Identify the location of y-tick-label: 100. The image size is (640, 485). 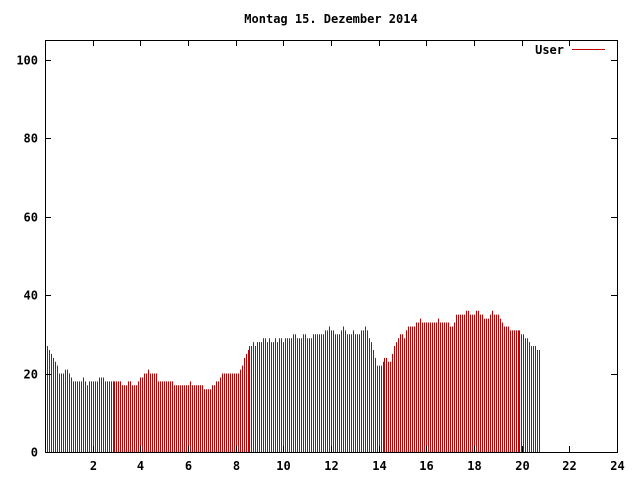
(27, 61).